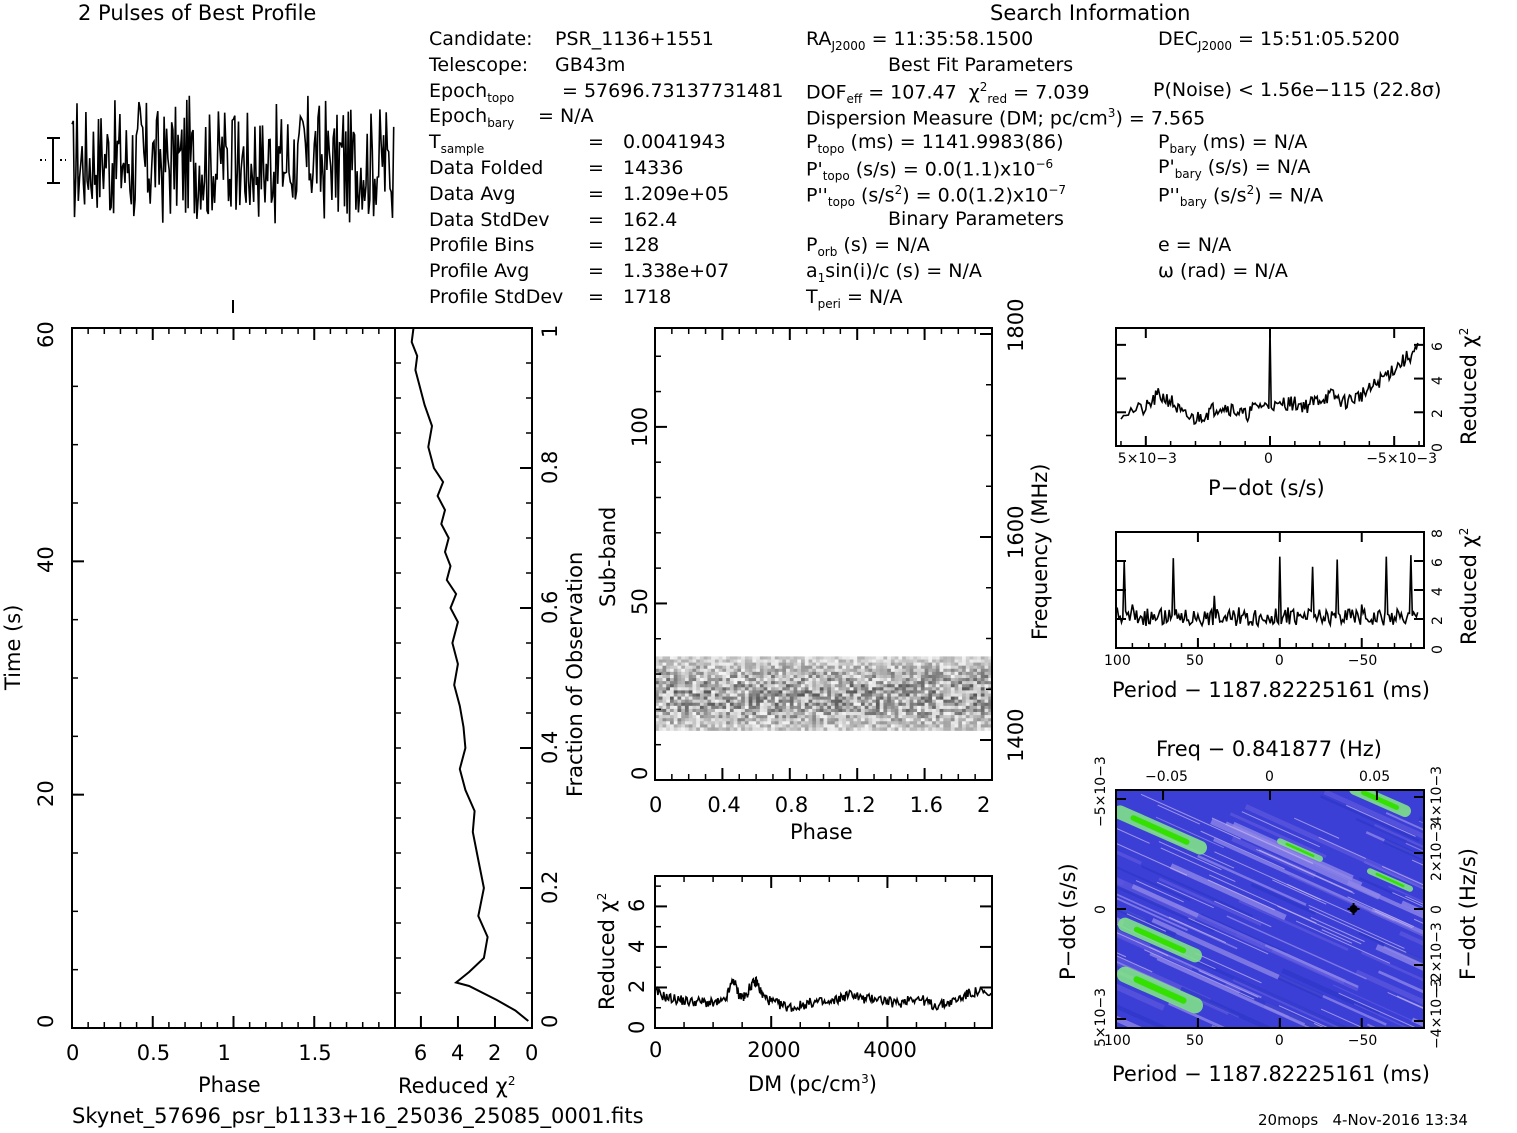 This screenshot has width=1517, height=1133. I want to click on profile-line, so click(233, 159).